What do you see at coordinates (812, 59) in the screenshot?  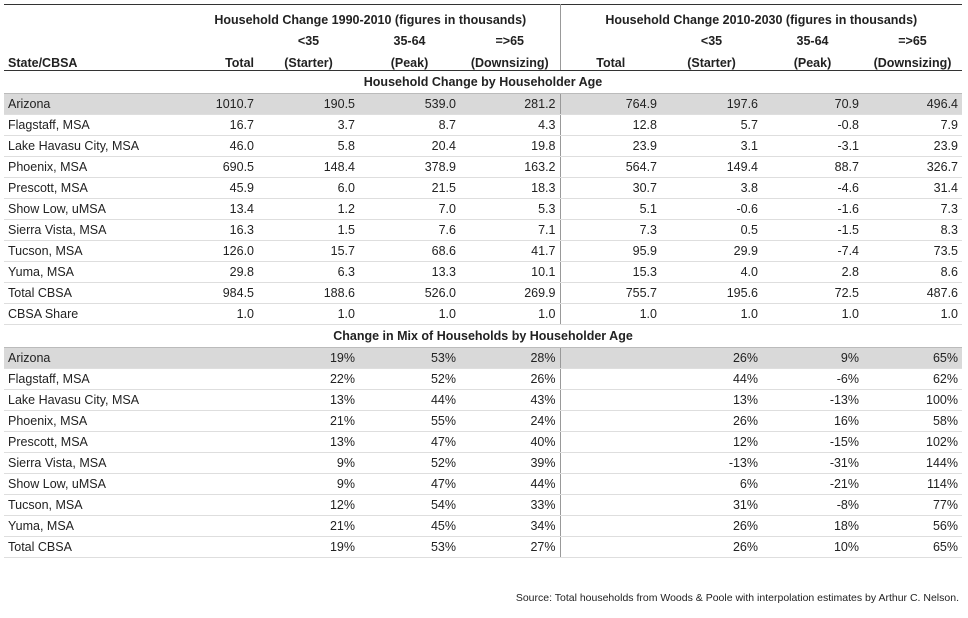 I see `col-header-peak-2: (Peak)` at bounding box center [812, 59].